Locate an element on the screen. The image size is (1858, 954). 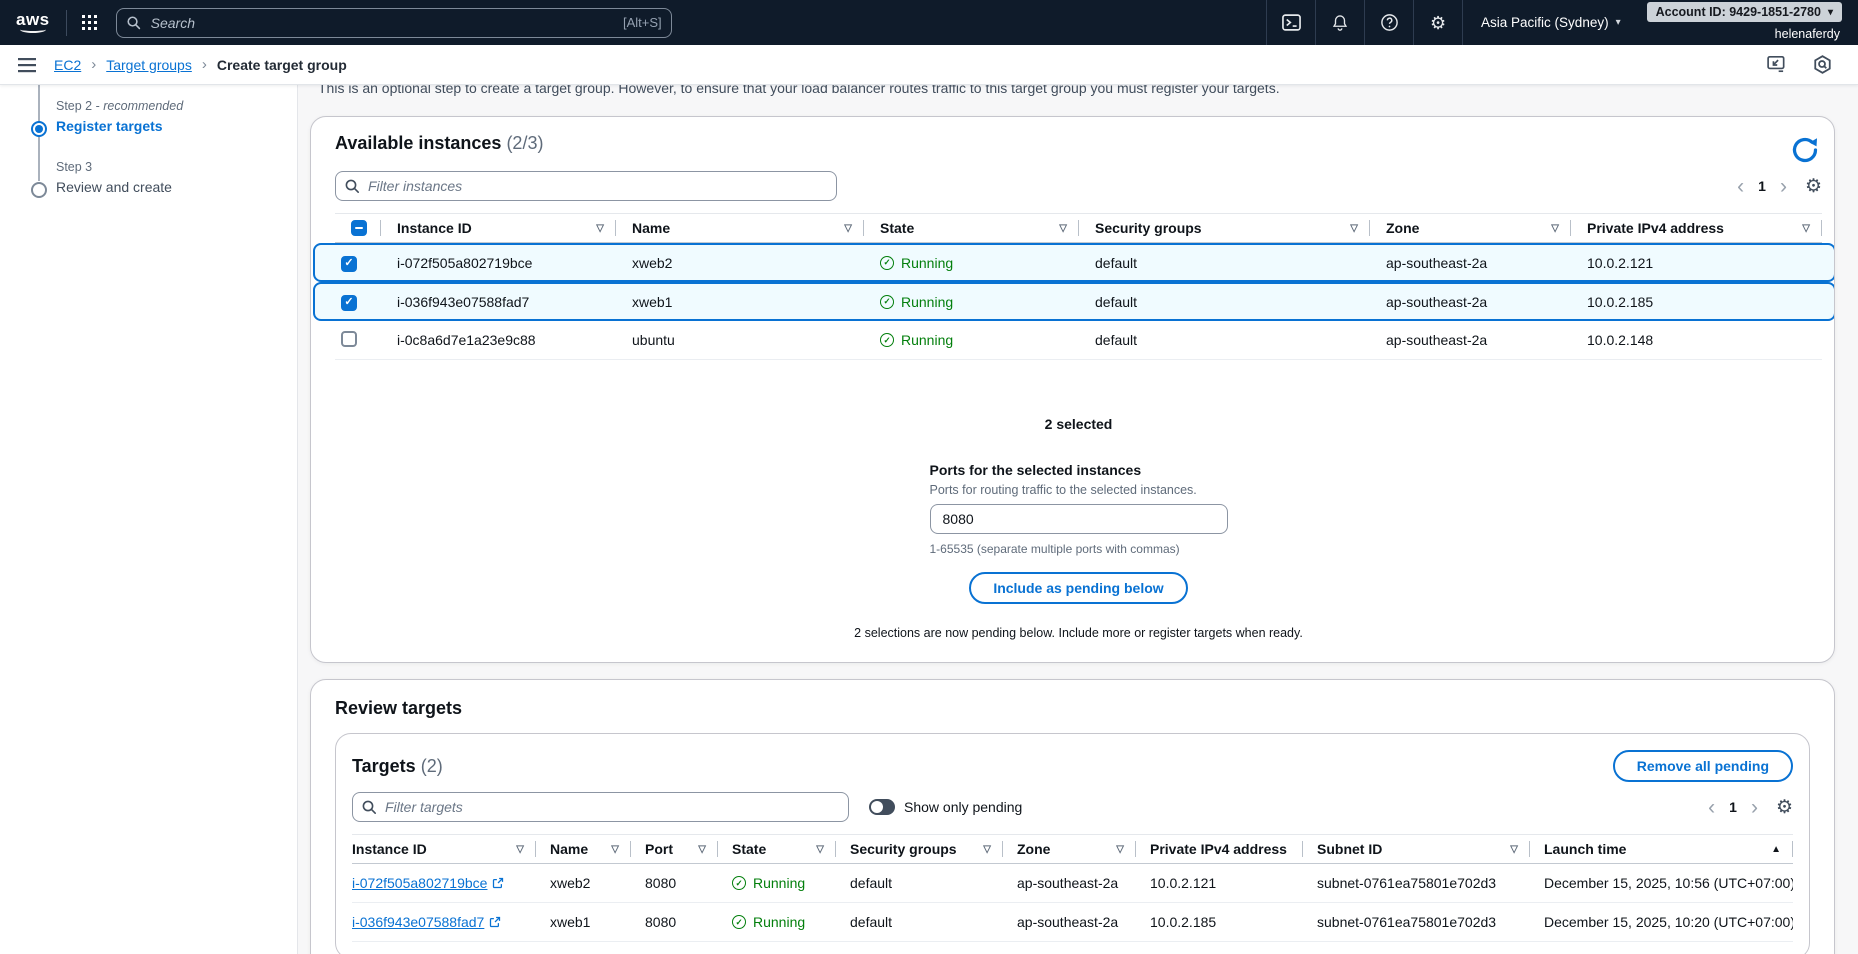
filter-instances-input is located at coordinates (586, 186).